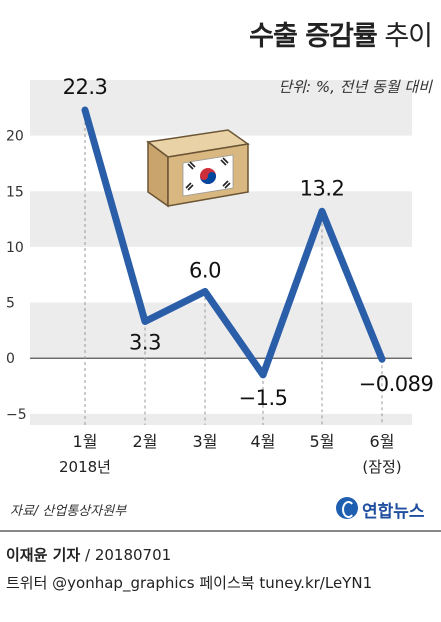  Describe the element at coordinates (85, 467) in the screenshot. I see `x-tick-sublabel: 2018년` at that location.